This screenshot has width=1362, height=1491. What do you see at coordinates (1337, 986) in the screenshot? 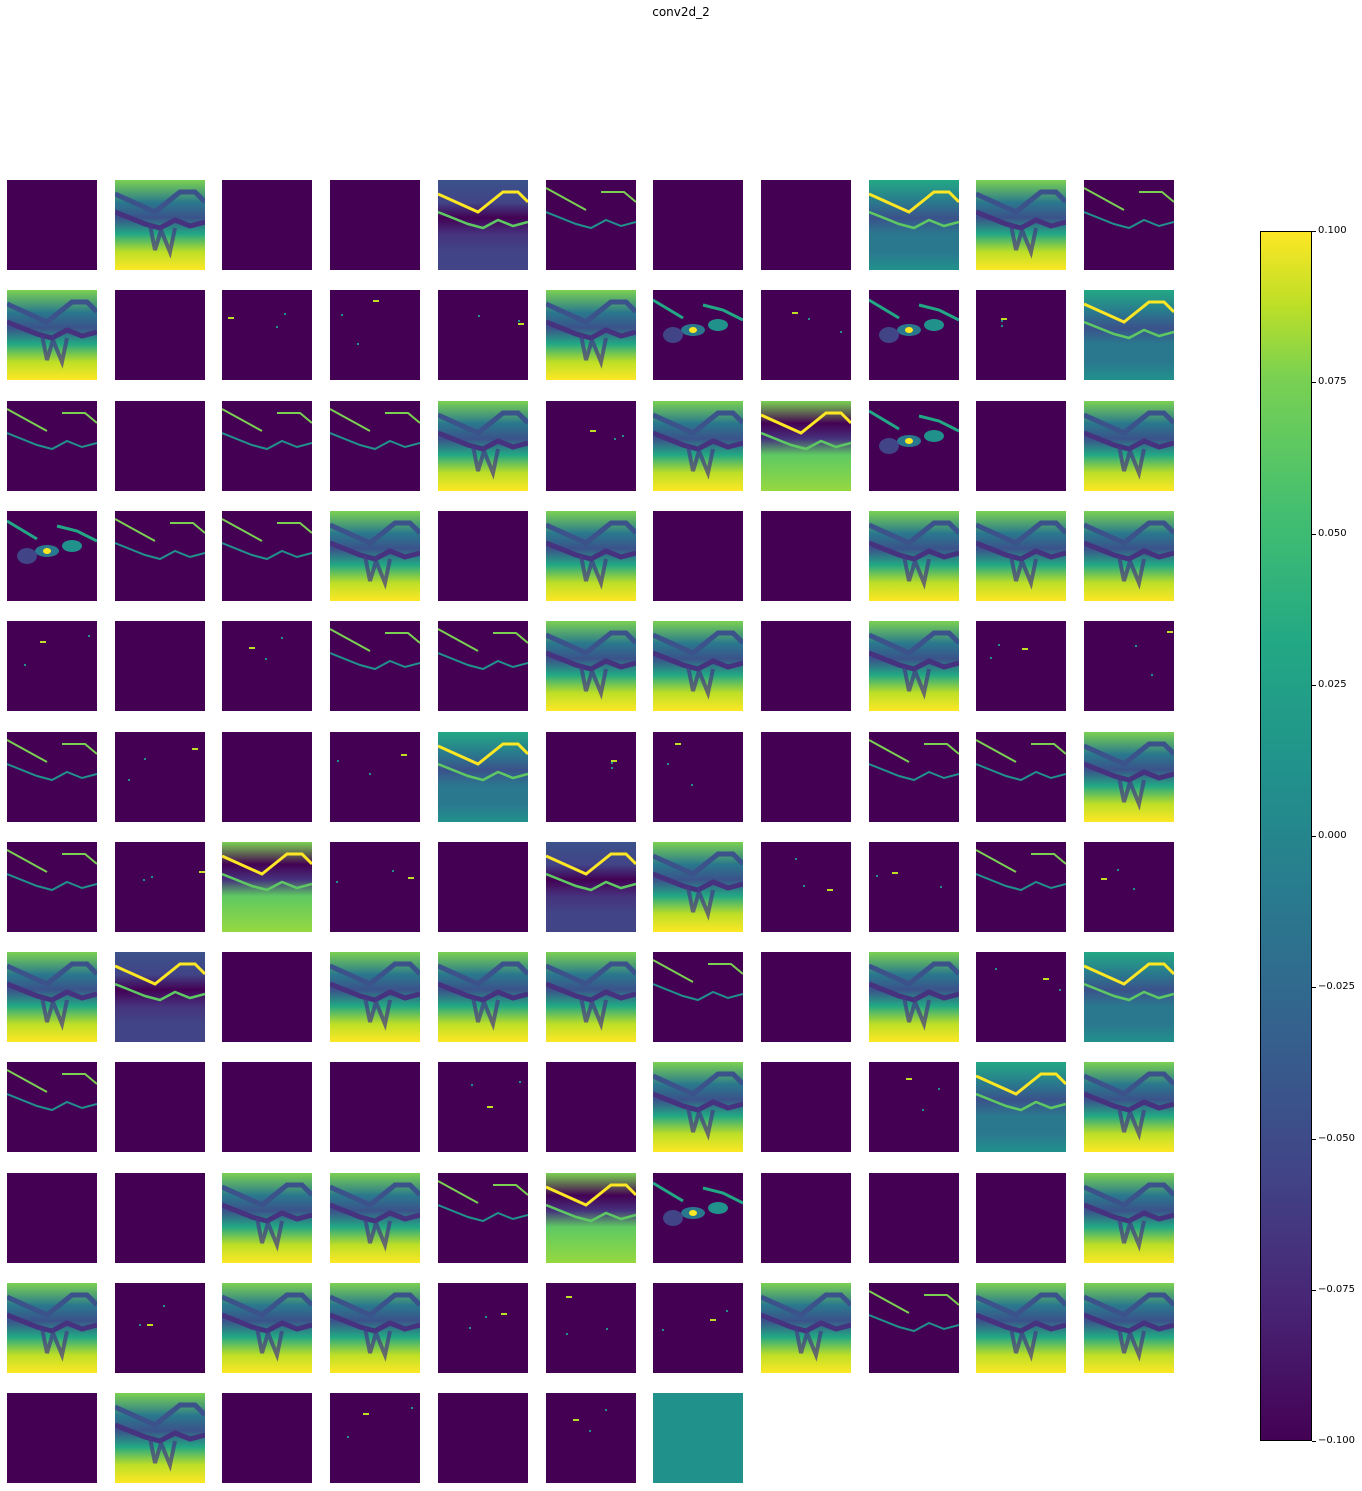
I see `colorbar-tick-label: −0.025` at bounding box center [1337, 986].